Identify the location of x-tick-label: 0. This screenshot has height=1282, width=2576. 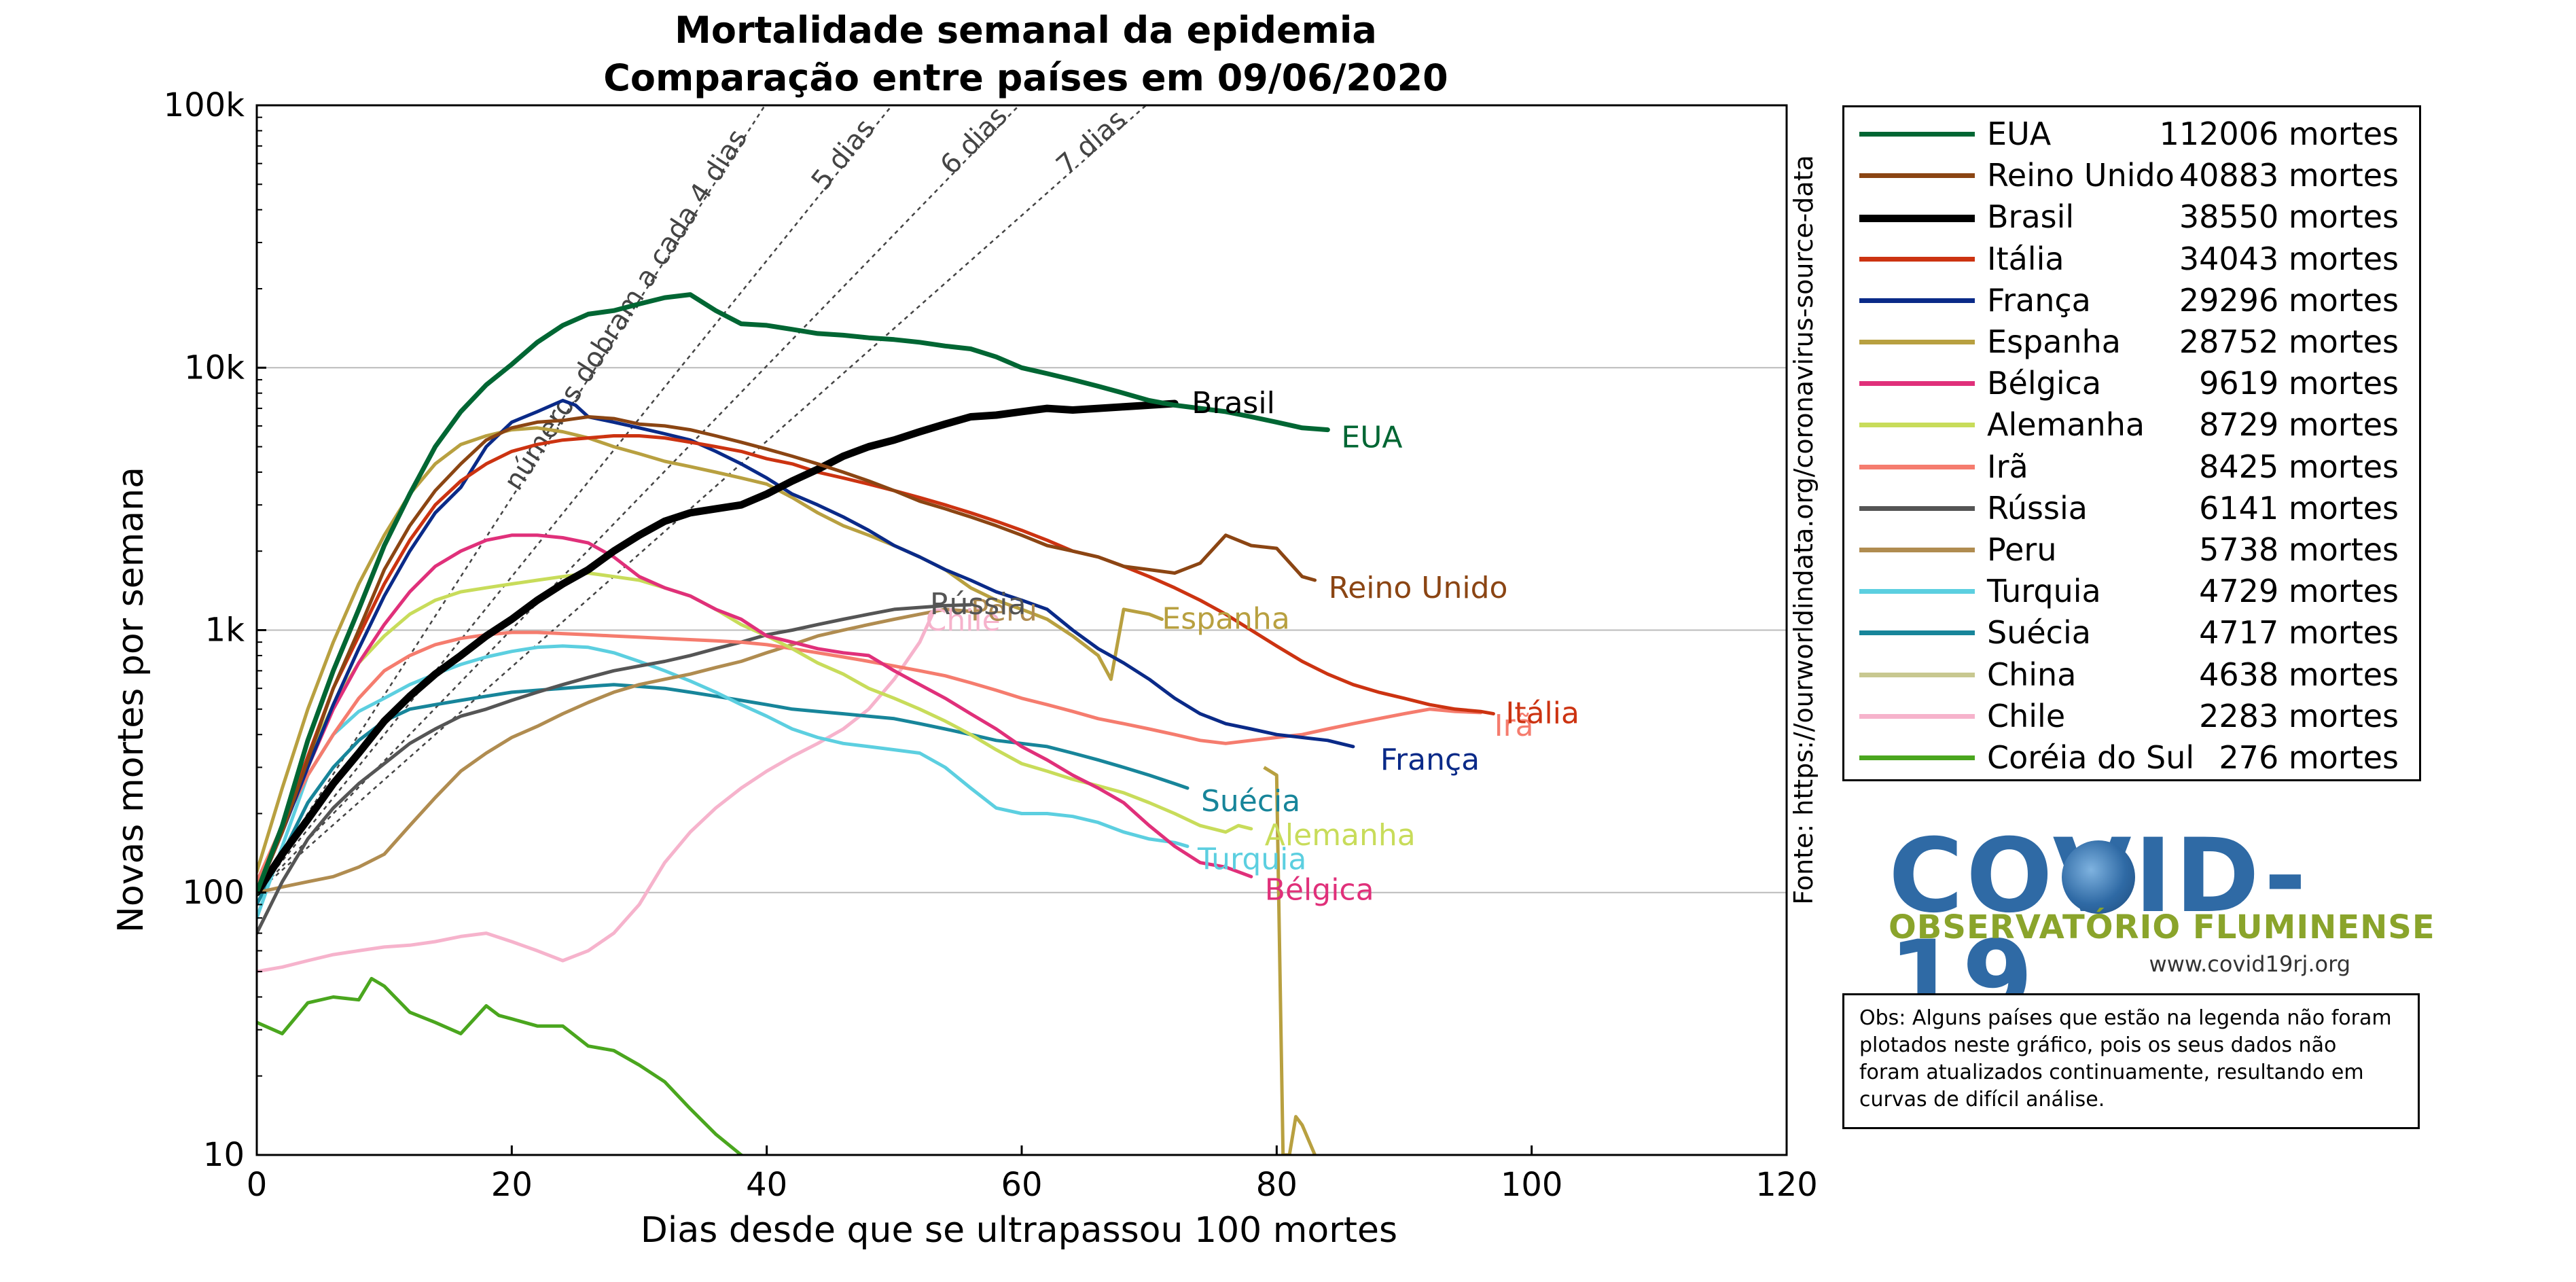
(257, 1185).